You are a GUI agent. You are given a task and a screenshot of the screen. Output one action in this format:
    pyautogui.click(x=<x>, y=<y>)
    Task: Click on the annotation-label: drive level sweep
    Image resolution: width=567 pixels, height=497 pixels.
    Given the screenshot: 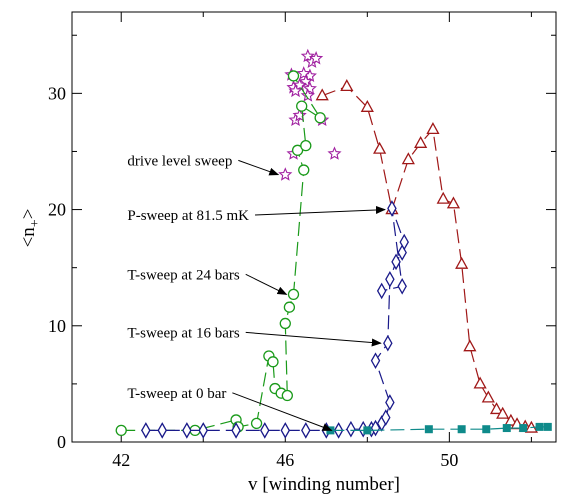 What is the action you would take?
    pyautogui.click(x=179, y=161)
    